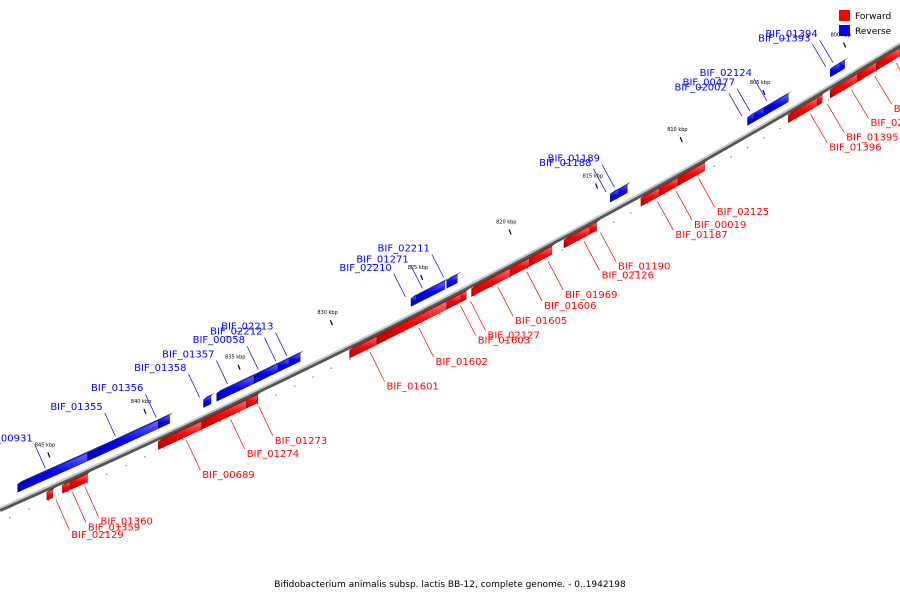 This screenshot has width=900, height=600. I want to click on gene-label: BIF_01190, so click(644, 267).